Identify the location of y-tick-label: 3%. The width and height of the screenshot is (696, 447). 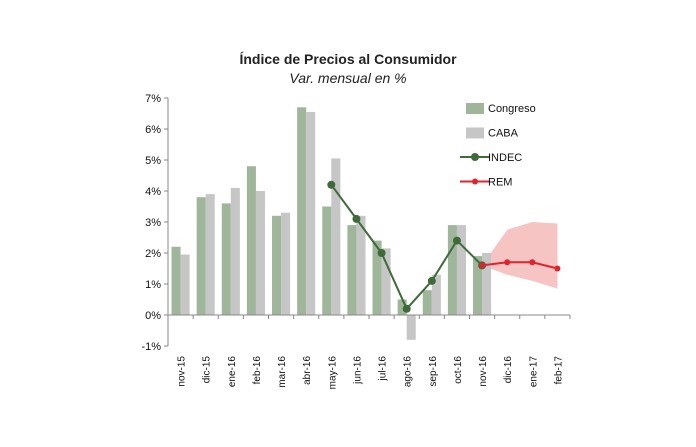
(153, 223).